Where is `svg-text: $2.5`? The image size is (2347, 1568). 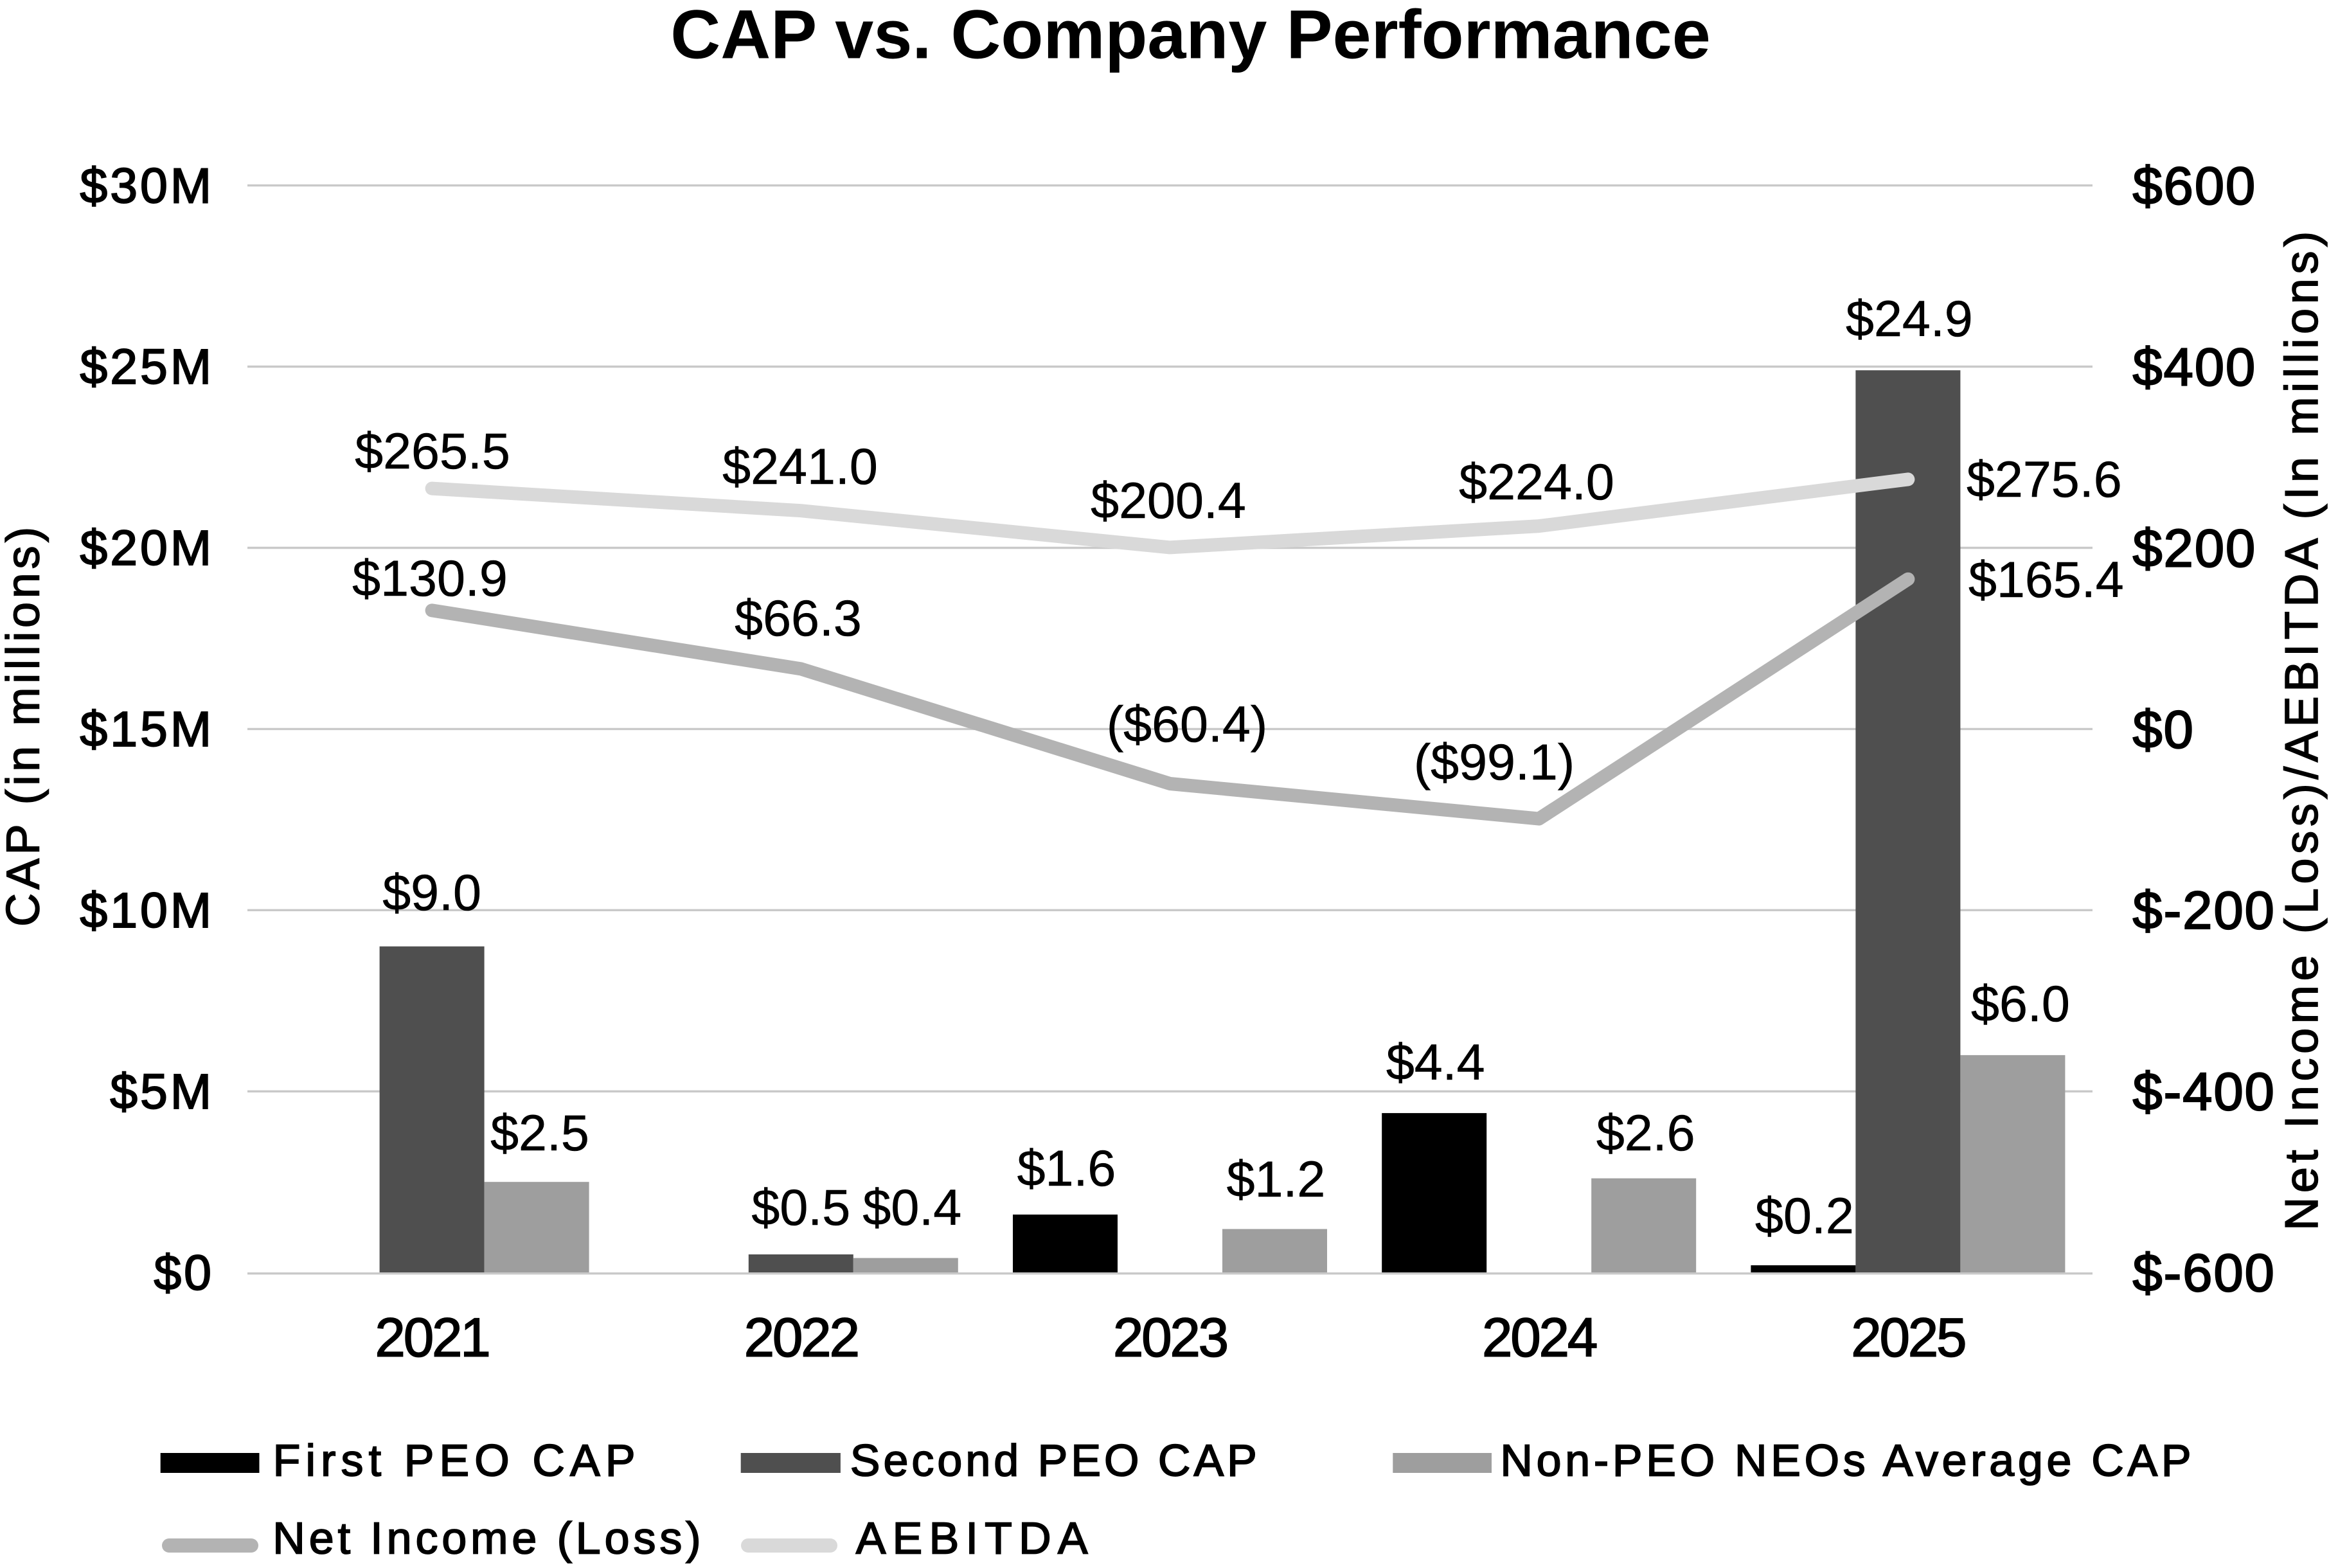 svg-text: $2.5 is located at coordinates (539, 1132).